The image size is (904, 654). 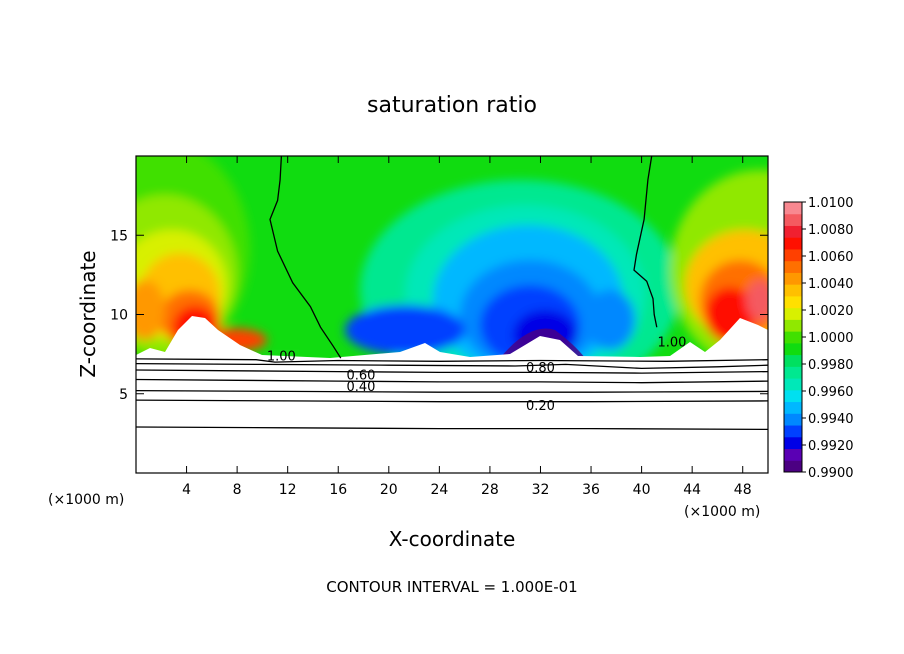 What do you see at coordinates (88, 313) in the screenshot?
I see `y-axis-label: Z-coordinate` at bounding box center [88, 313].